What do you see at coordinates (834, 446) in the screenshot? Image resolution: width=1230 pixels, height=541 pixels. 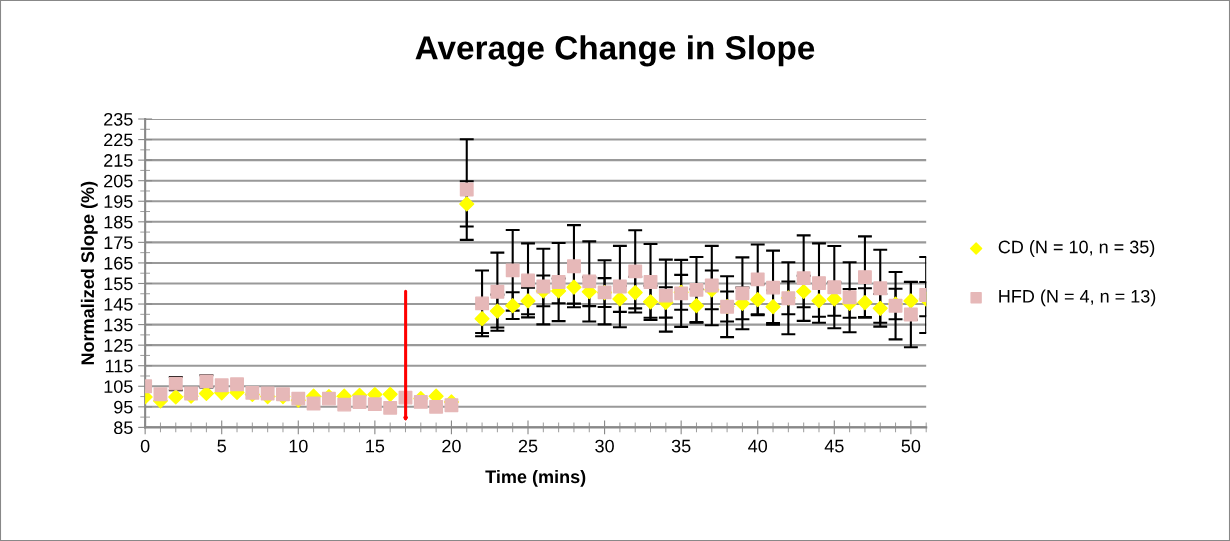 I see `x-tick-label: 45` at bounding box center [834, 446].